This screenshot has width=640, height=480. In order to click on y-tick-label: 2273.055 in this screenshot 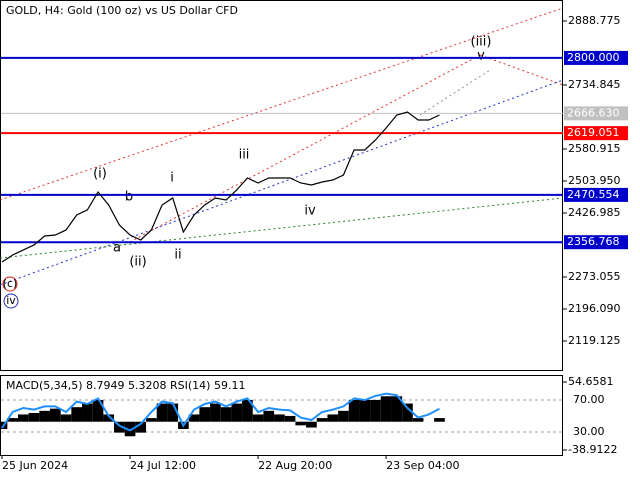, I will do `click(594, 276)`.